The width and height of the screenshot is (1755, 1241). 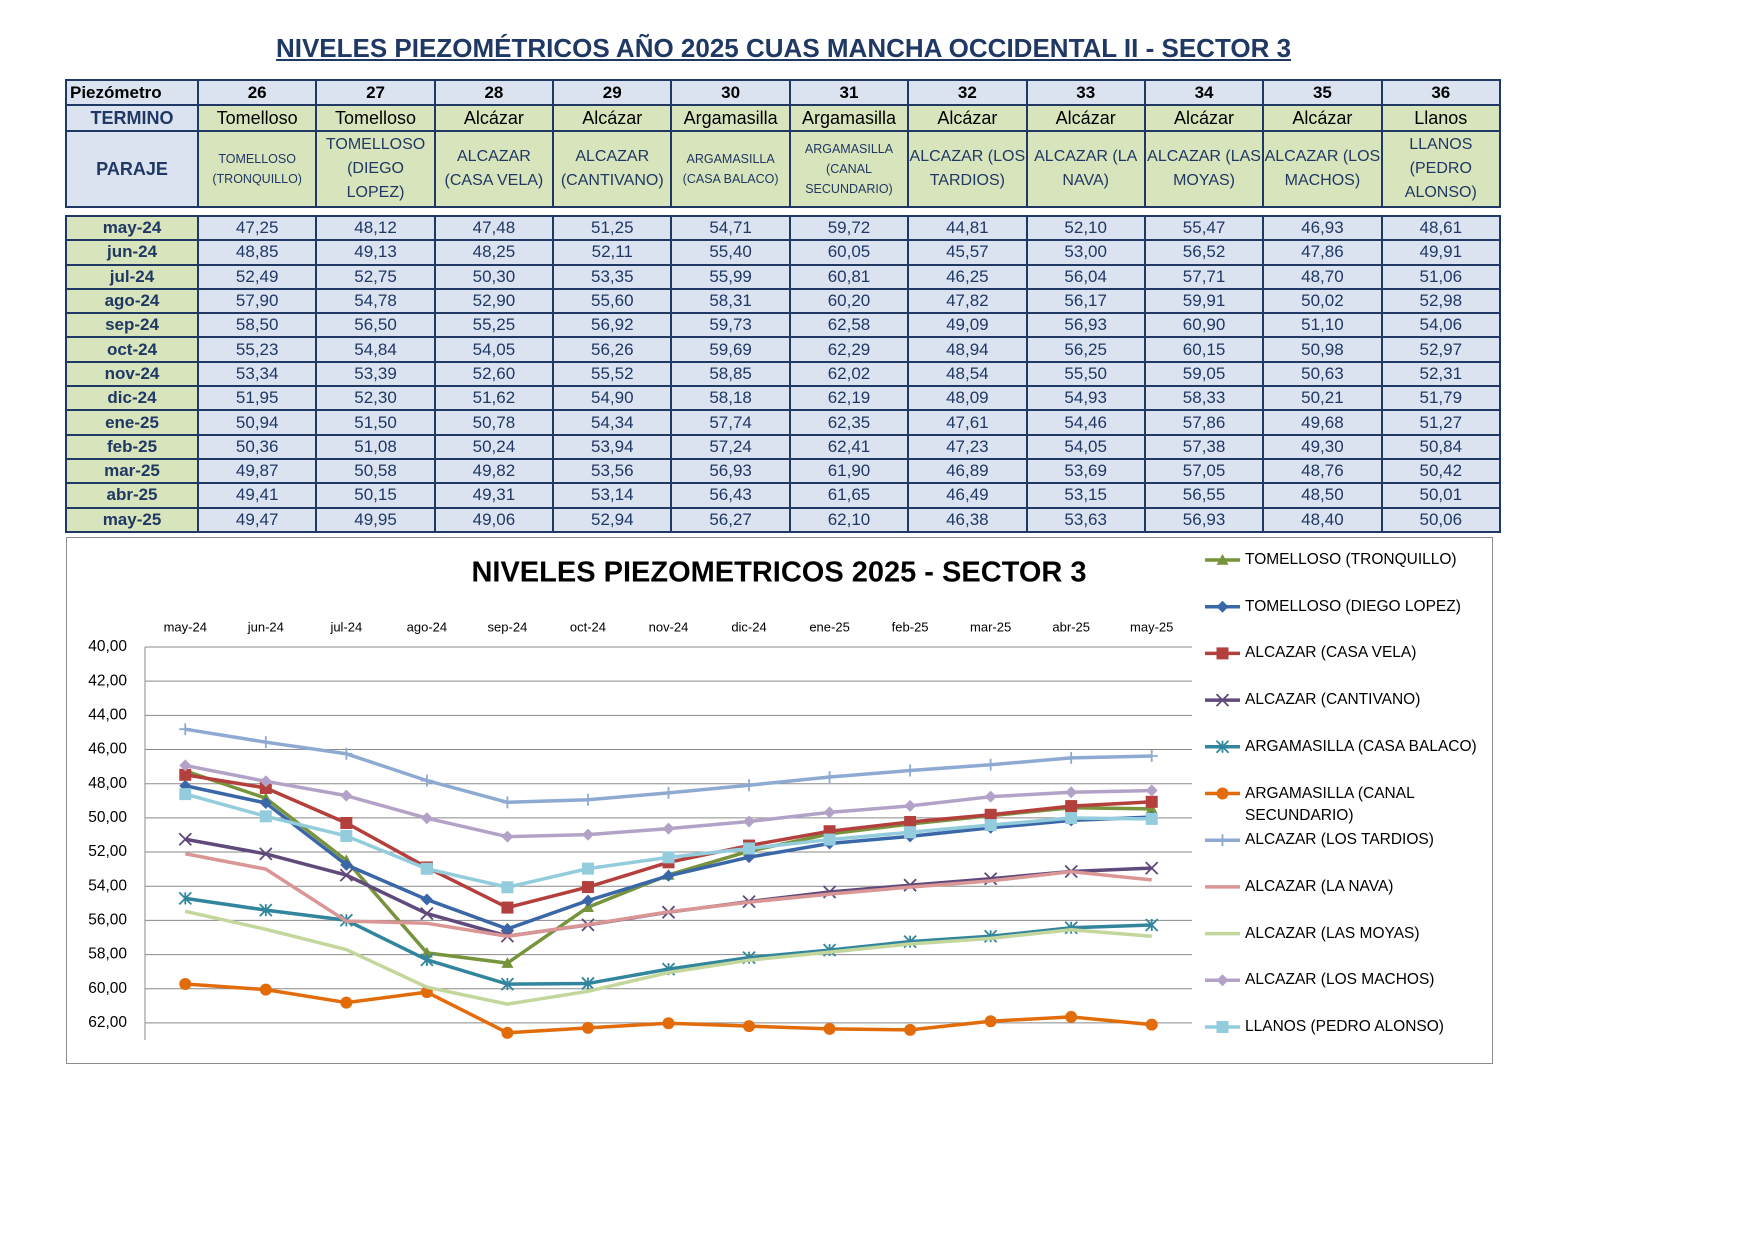 What do you see at coordinates (265, 626) in the screenshot?
I see `x-tick-label: jun-24` at bounding box center [265, 626].